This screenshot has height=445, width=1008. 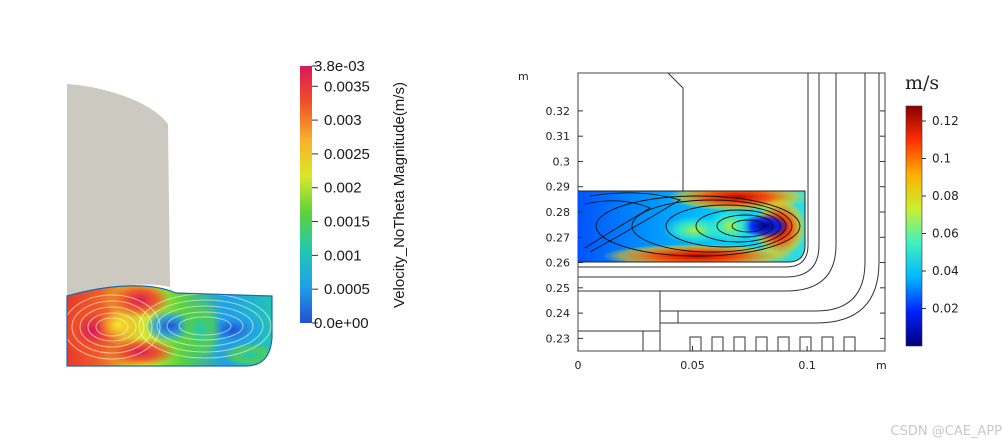 What do you see at coordinates (343, 120) in the screenshot?
I see `left-colorbar-tick-label: 0.003` at bounding box center [343, 120].